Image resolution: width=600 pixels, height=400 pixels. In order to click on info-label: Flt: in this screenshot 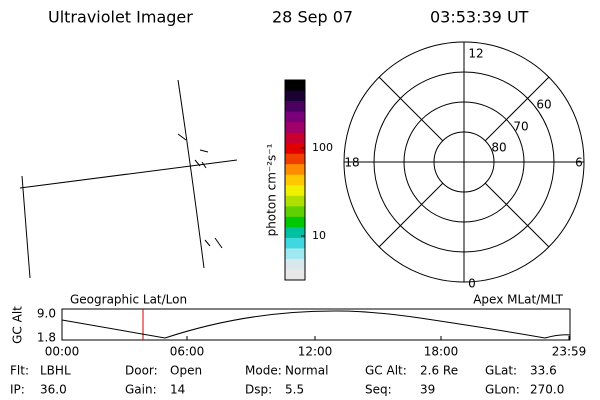, I will do `click(19, 371)`.